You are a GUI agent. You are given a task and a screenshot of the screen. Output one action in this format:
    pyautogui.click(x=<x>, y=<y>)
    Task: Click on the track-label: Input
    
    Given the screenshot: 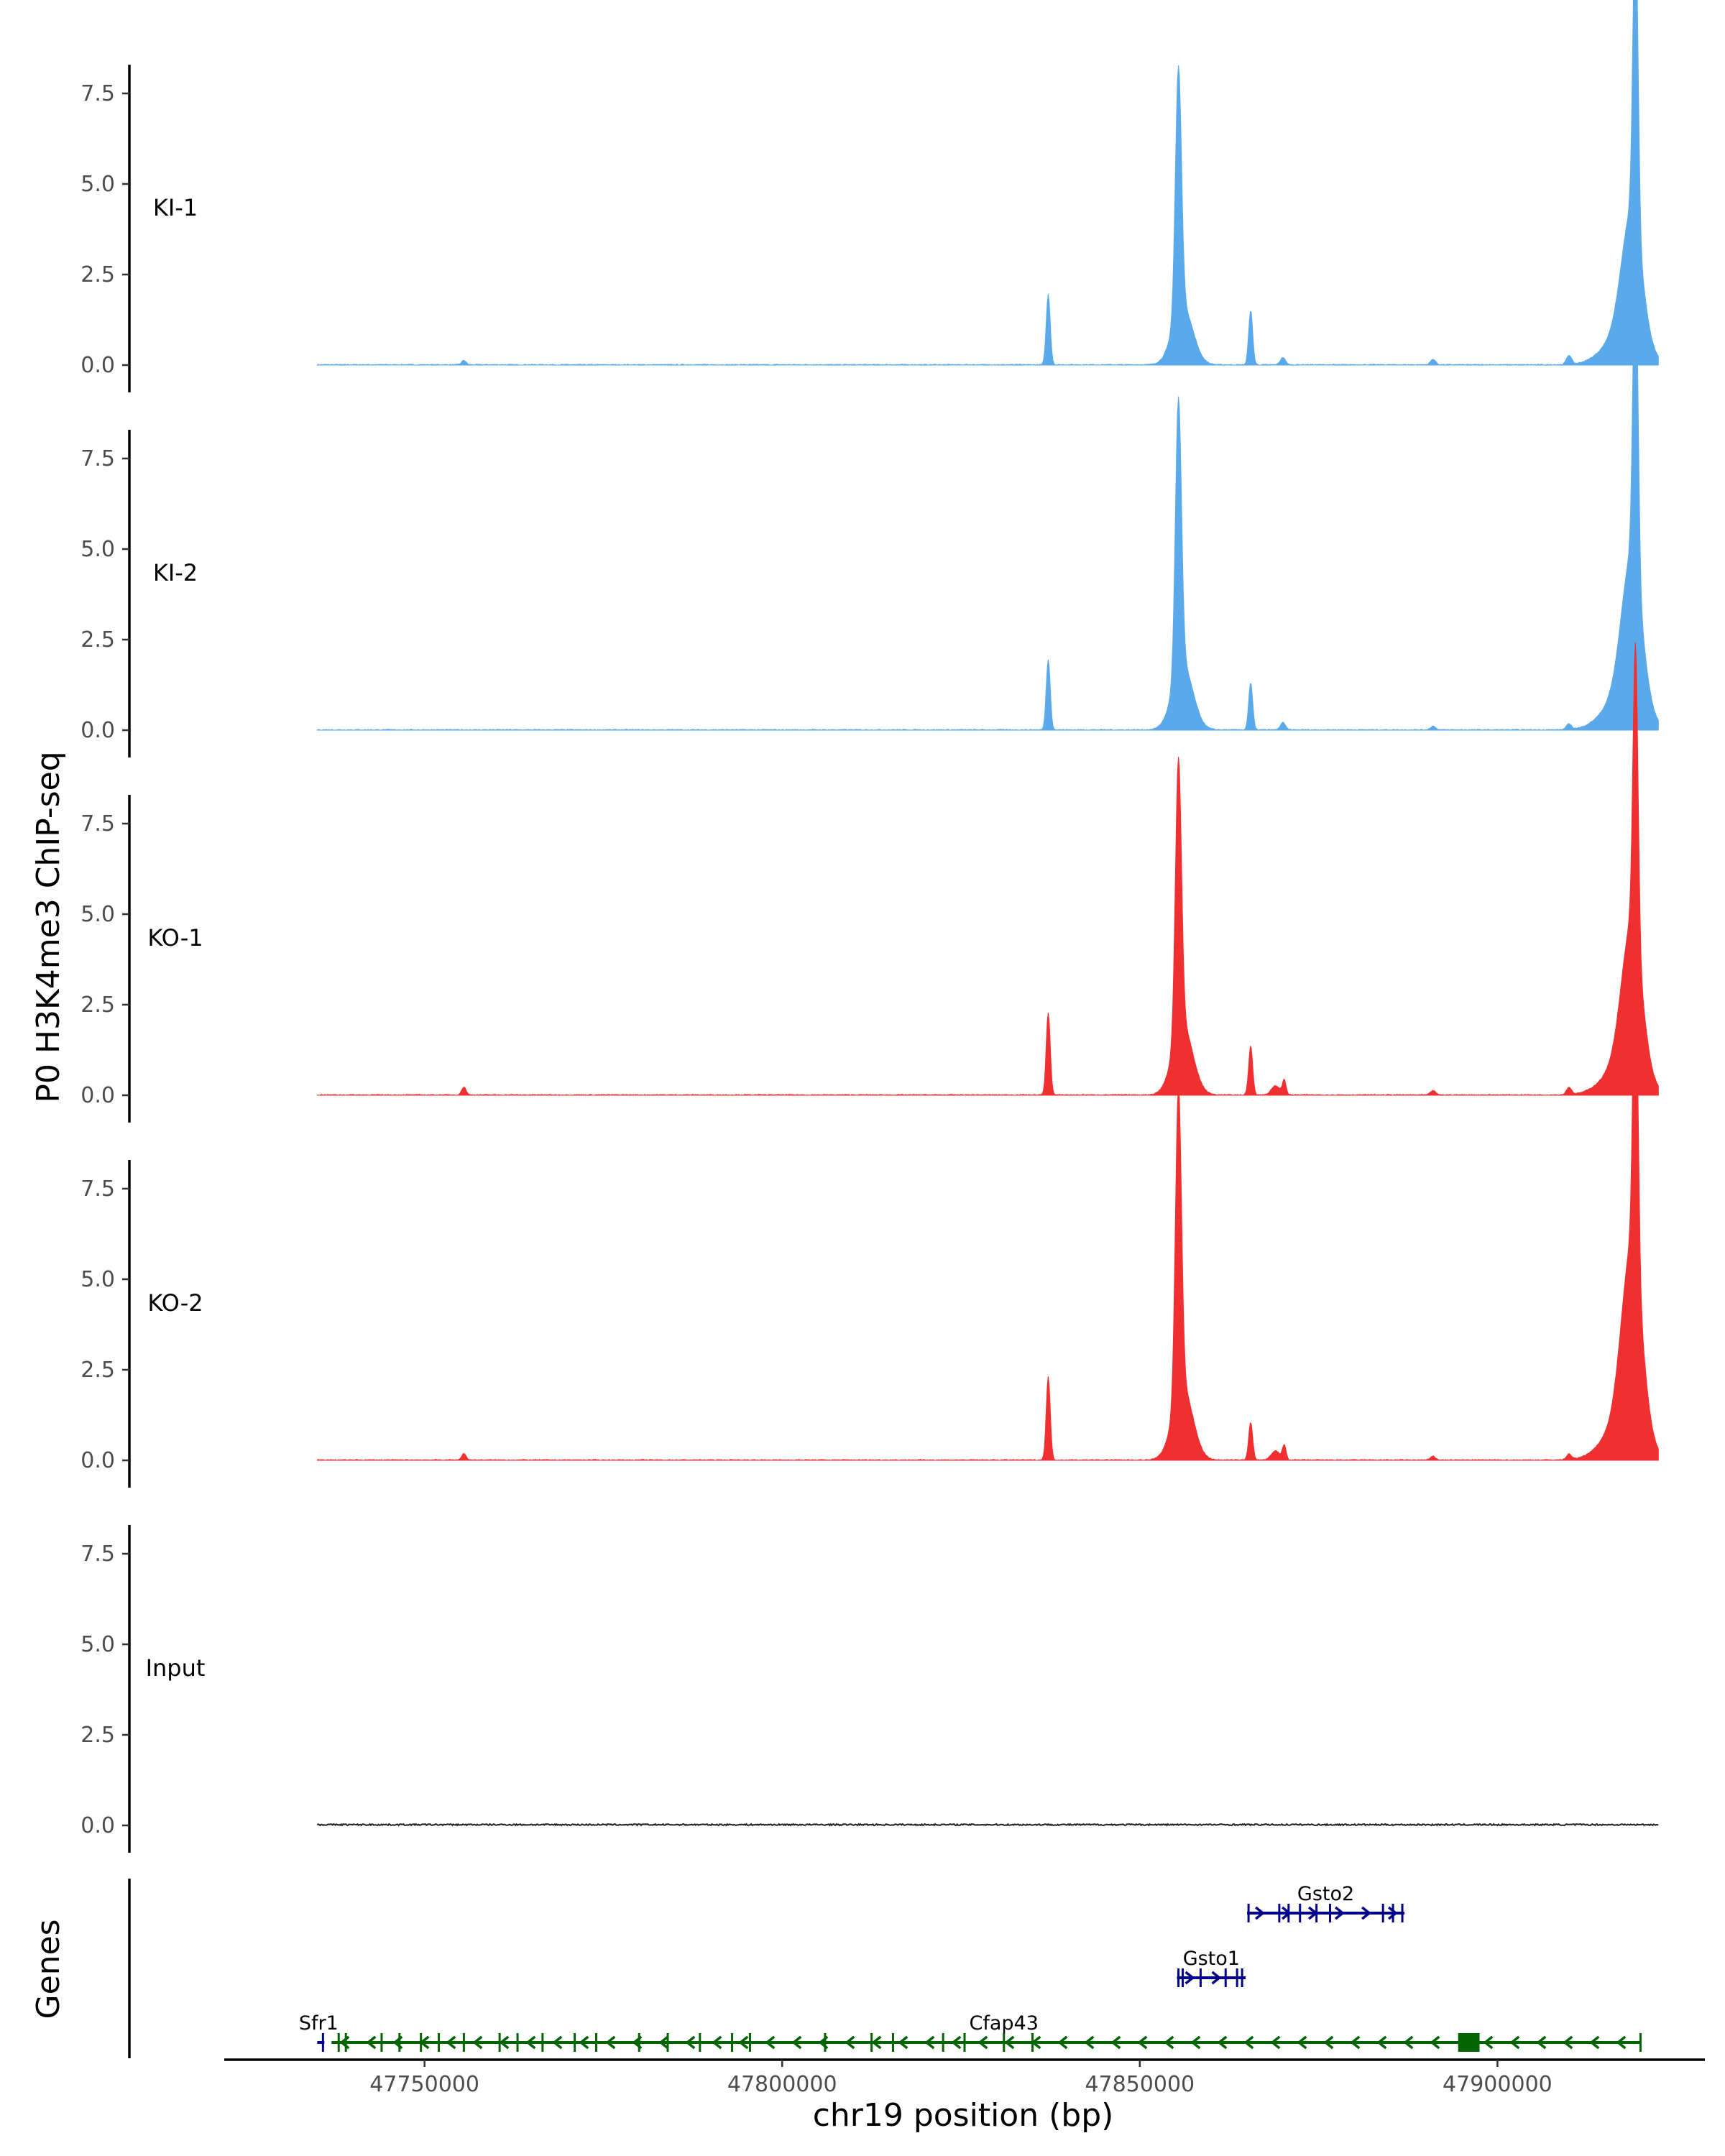 What is the action you would take?
    pyautogui.click(x=176, y=1668)
    